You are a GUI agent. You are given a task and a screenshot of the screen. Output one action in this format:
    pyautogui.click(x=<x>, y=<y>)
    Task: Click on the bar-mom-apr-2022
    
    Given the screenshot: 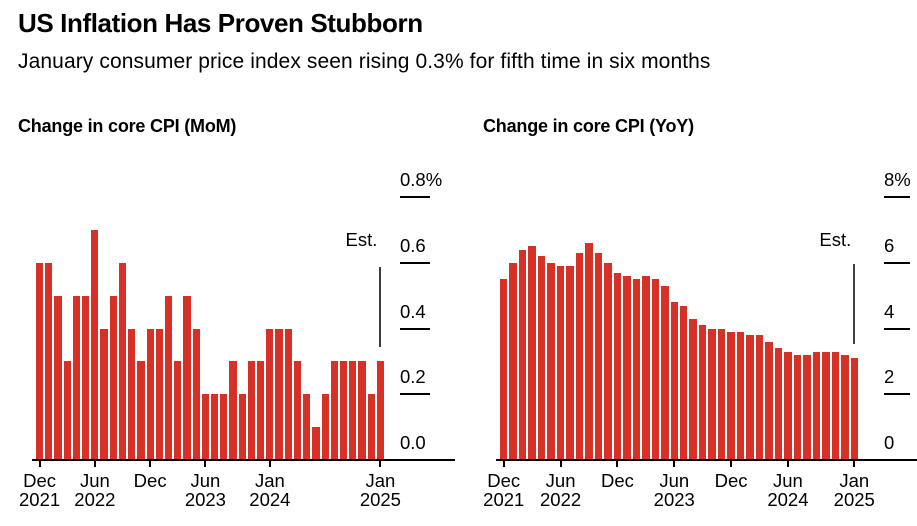 What is the action you would take?
    pyautogui.click(x=76, y=377)
    